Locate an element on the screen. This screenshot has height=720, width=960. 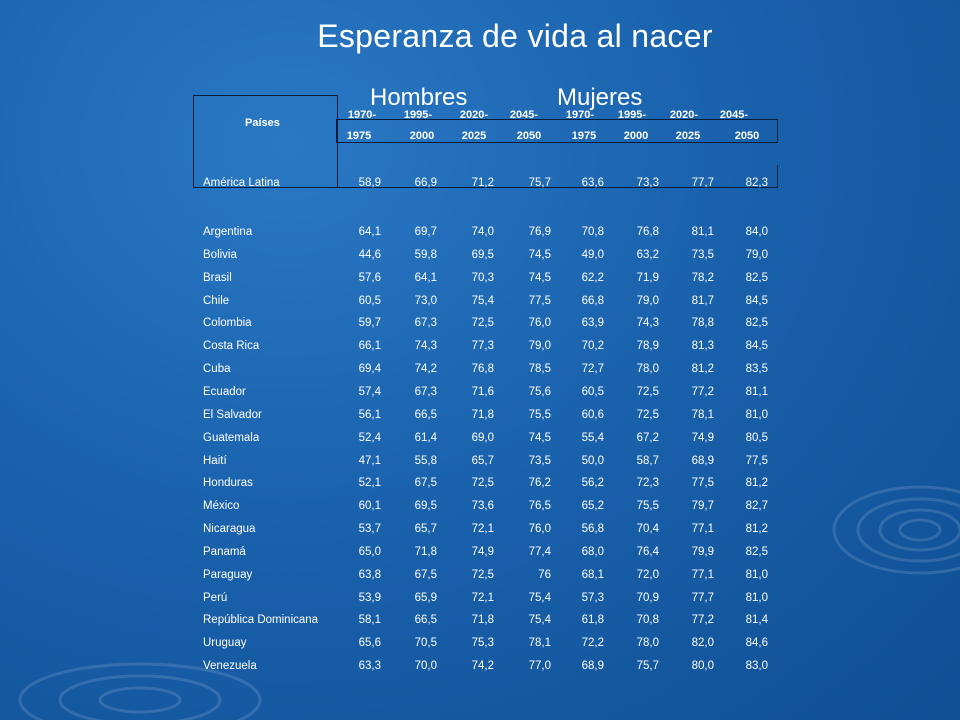
table-row-value: 60,5 is located at coordinates (369, 300).